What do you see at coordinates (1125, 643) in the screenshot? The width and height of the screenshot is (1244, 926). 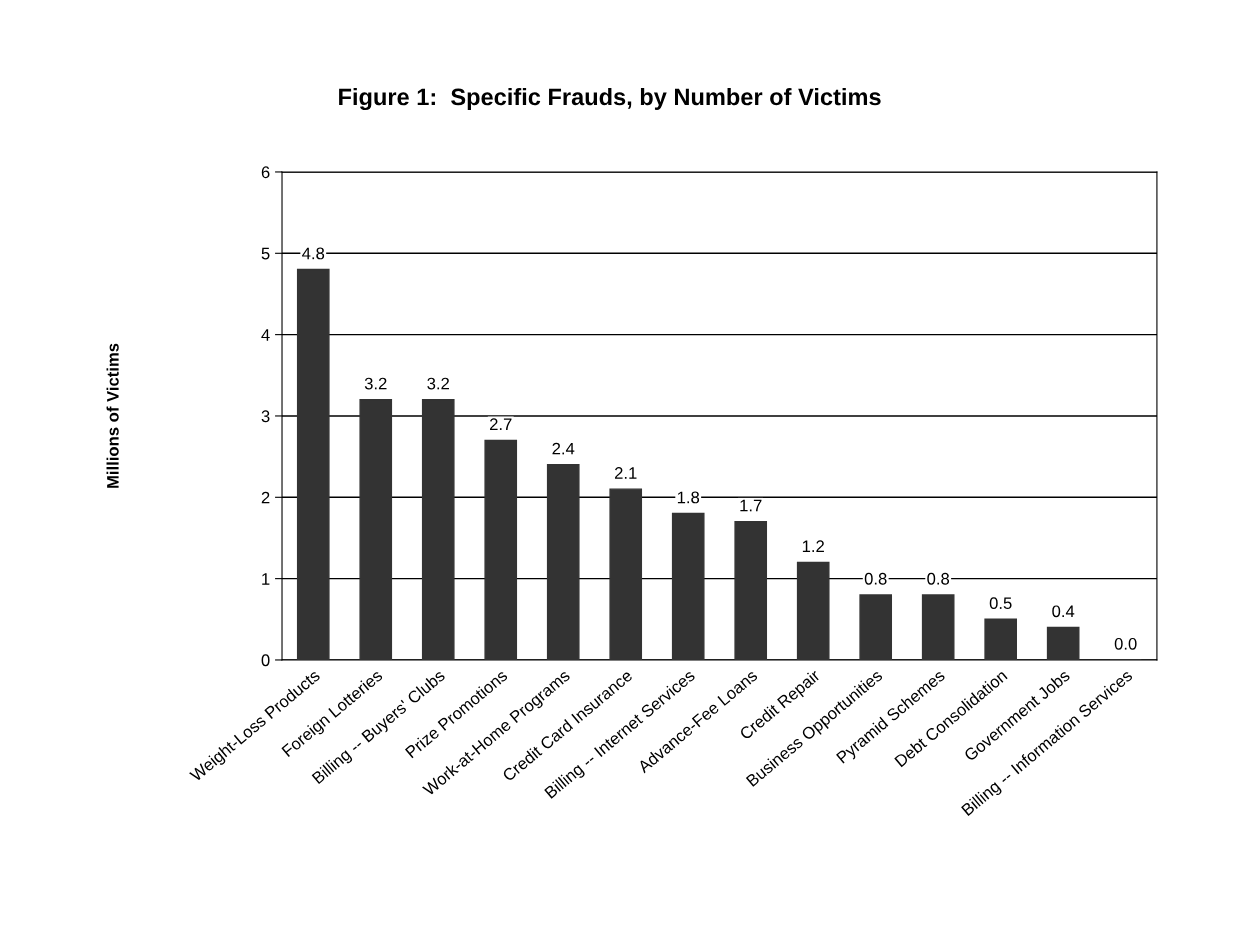 I see `data-label: 0.0` at bounding box center [1125, 643].